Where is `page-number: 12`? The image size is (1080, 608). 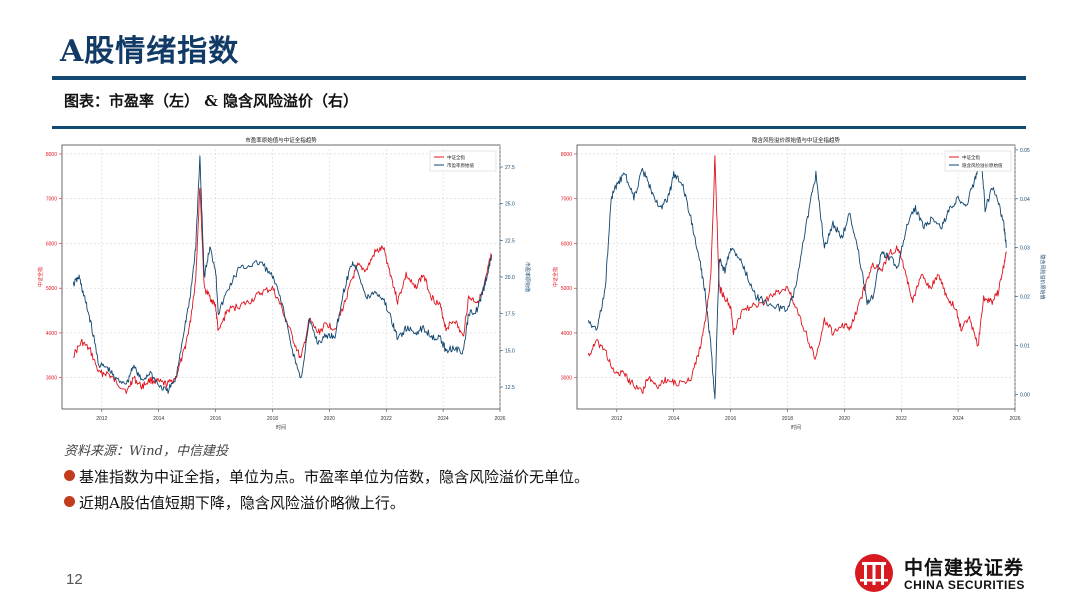
page-number: 12 is located at coordinates (74, 579).